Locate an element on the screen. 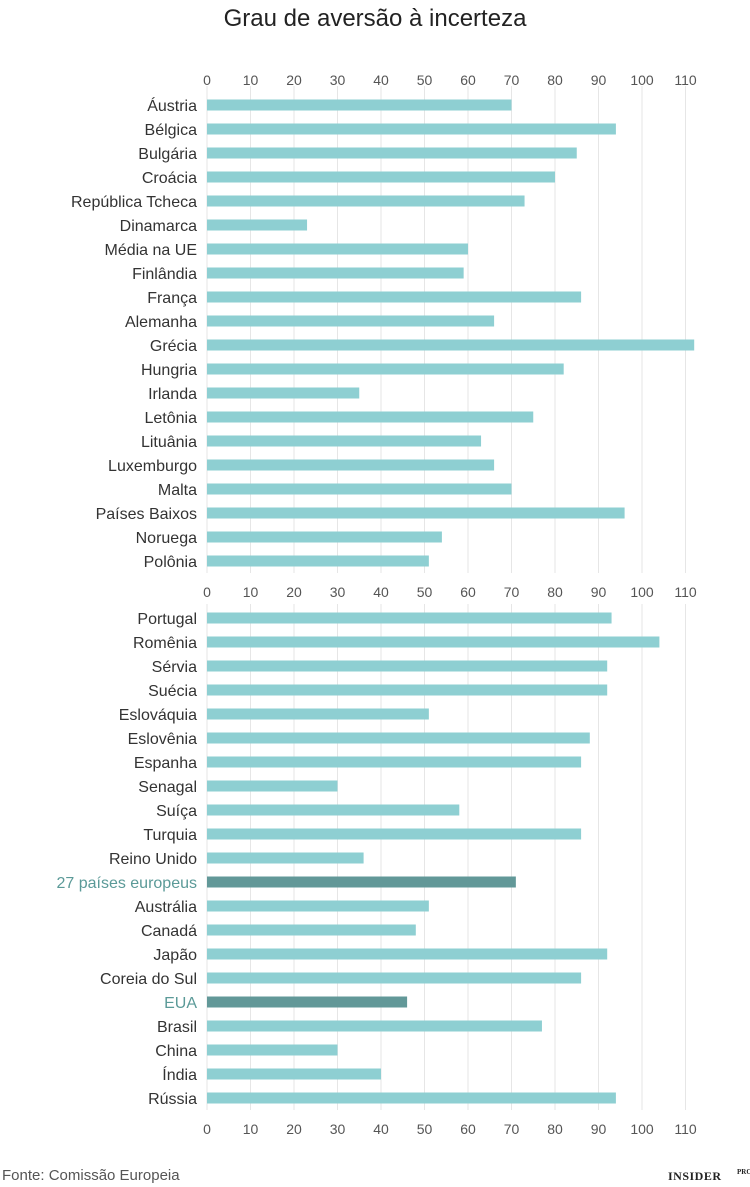 The height and width of the screenshot is (1187, 750). category-label: Canadá is located at coordinates (169, 931).